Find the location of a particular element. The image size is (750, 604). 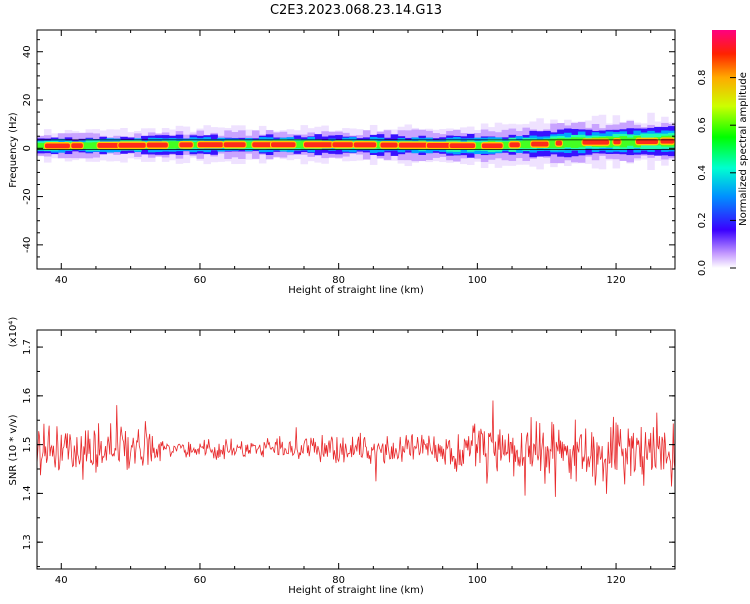

colorbar-tick-label: 0.2 is located at coordinates (702, 220).